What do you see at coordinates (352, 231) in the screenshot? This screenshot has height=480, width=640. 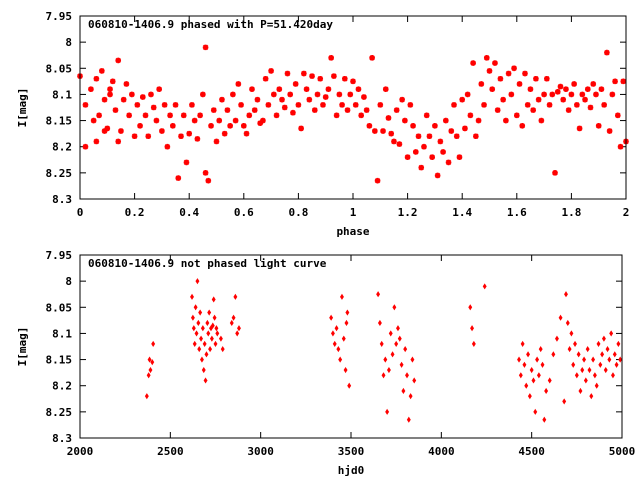 I see `phased-x-axis-label: phase` at bounding box center [352, 231].